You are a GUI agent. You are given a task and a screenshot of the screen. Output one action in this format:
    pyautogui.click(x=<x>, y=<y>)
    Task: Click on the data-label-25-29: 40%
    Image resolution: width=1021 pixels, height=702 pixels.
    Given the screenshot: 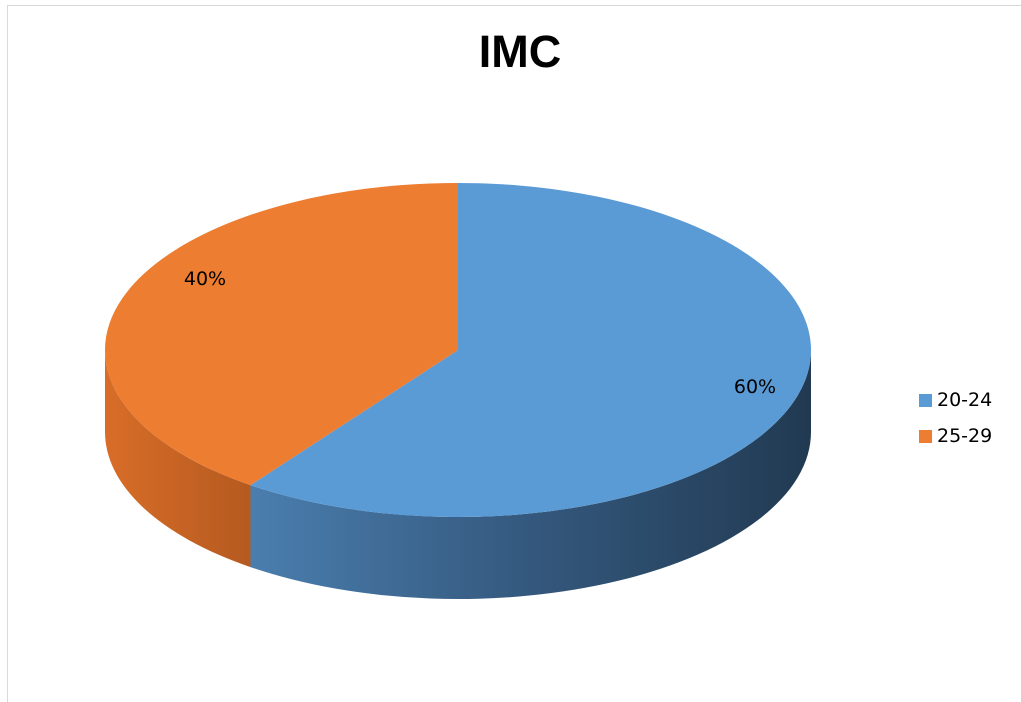 What is the action you would take?
    pyautogui.click(x=205, y=279)
    